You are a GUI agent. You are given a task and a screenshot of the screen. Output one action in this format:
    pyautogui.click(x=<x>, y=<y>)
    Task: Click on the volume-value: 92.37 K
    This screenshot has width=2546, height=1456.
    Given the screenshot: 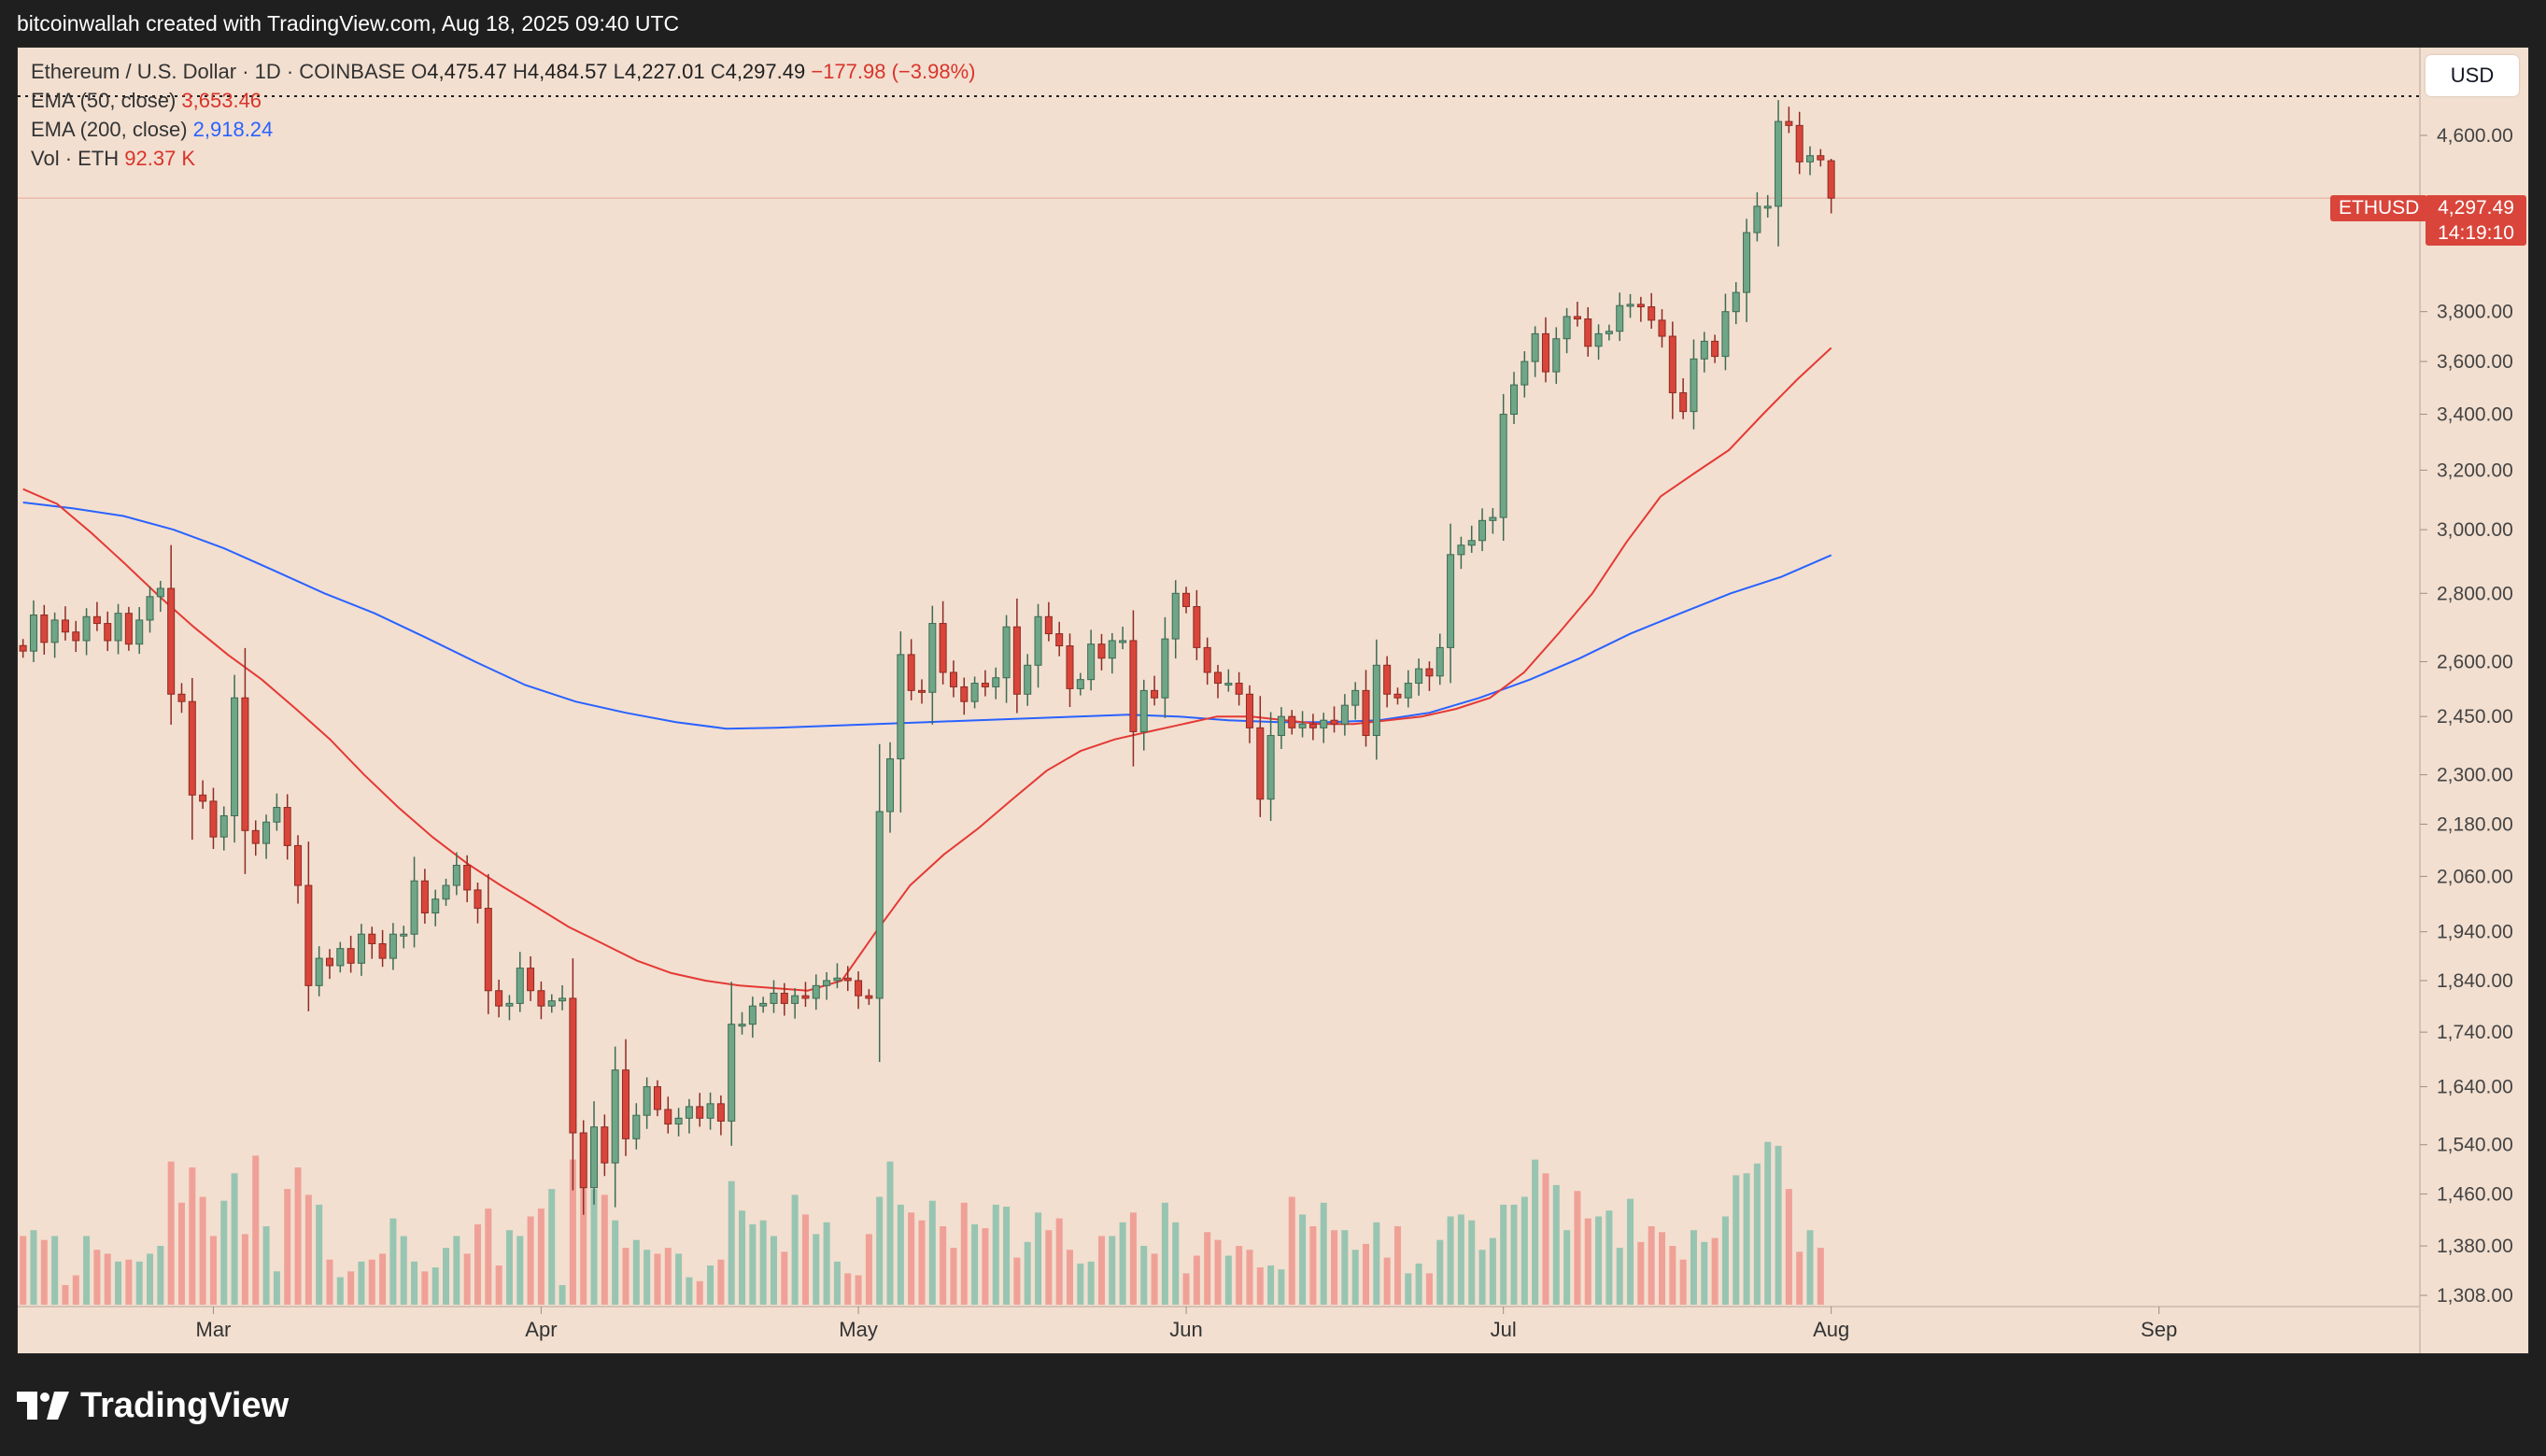 What is the action you would take?
    pyautogui.click(x=160, y=158)
    